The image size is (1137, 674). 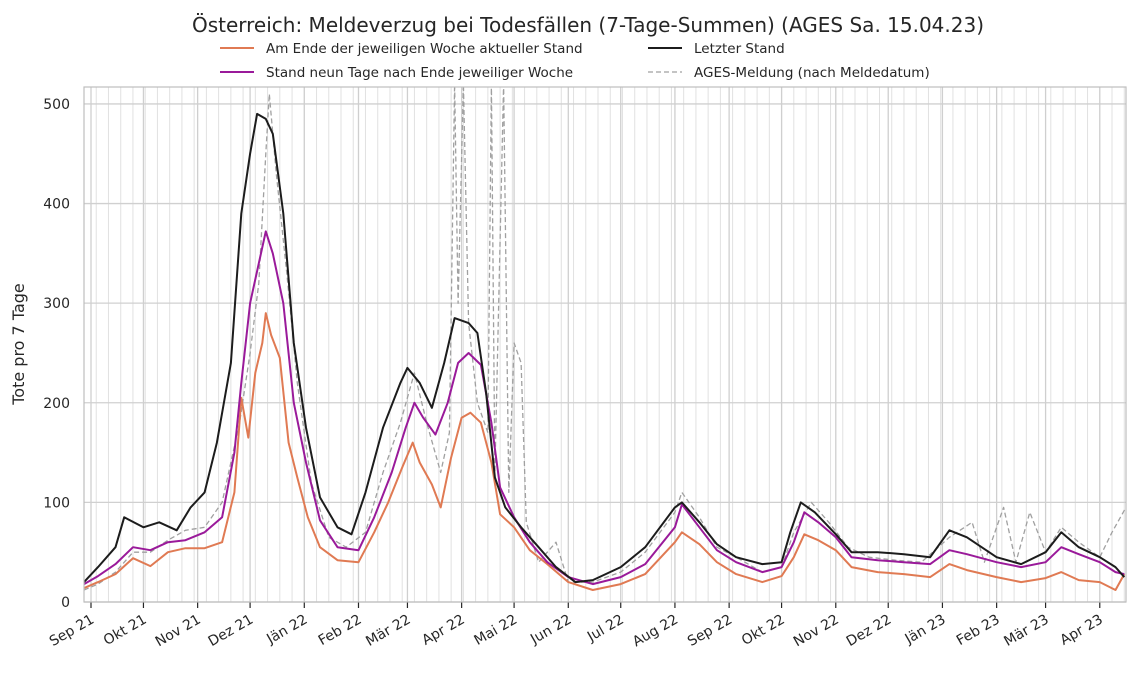 I want to click on y-tick-label: 300, so click(x=56, y=304).